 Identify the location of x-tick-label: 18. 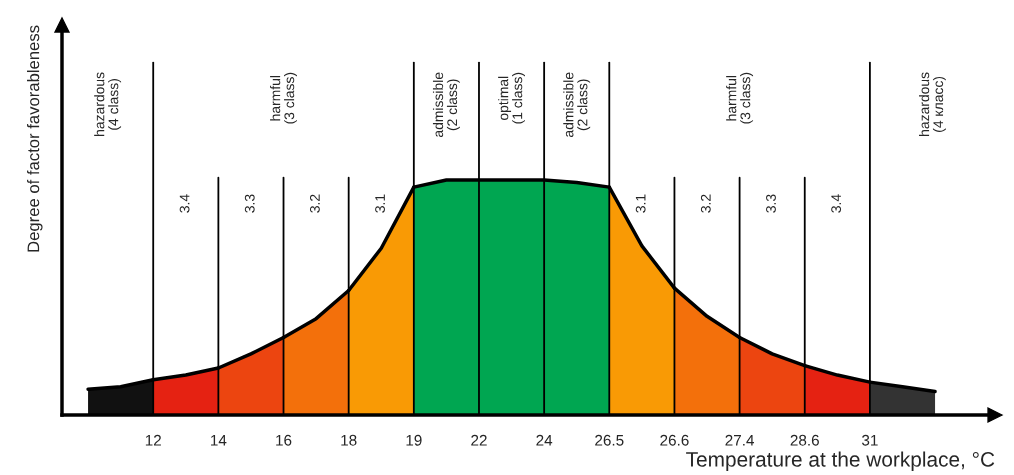
(349, 440).